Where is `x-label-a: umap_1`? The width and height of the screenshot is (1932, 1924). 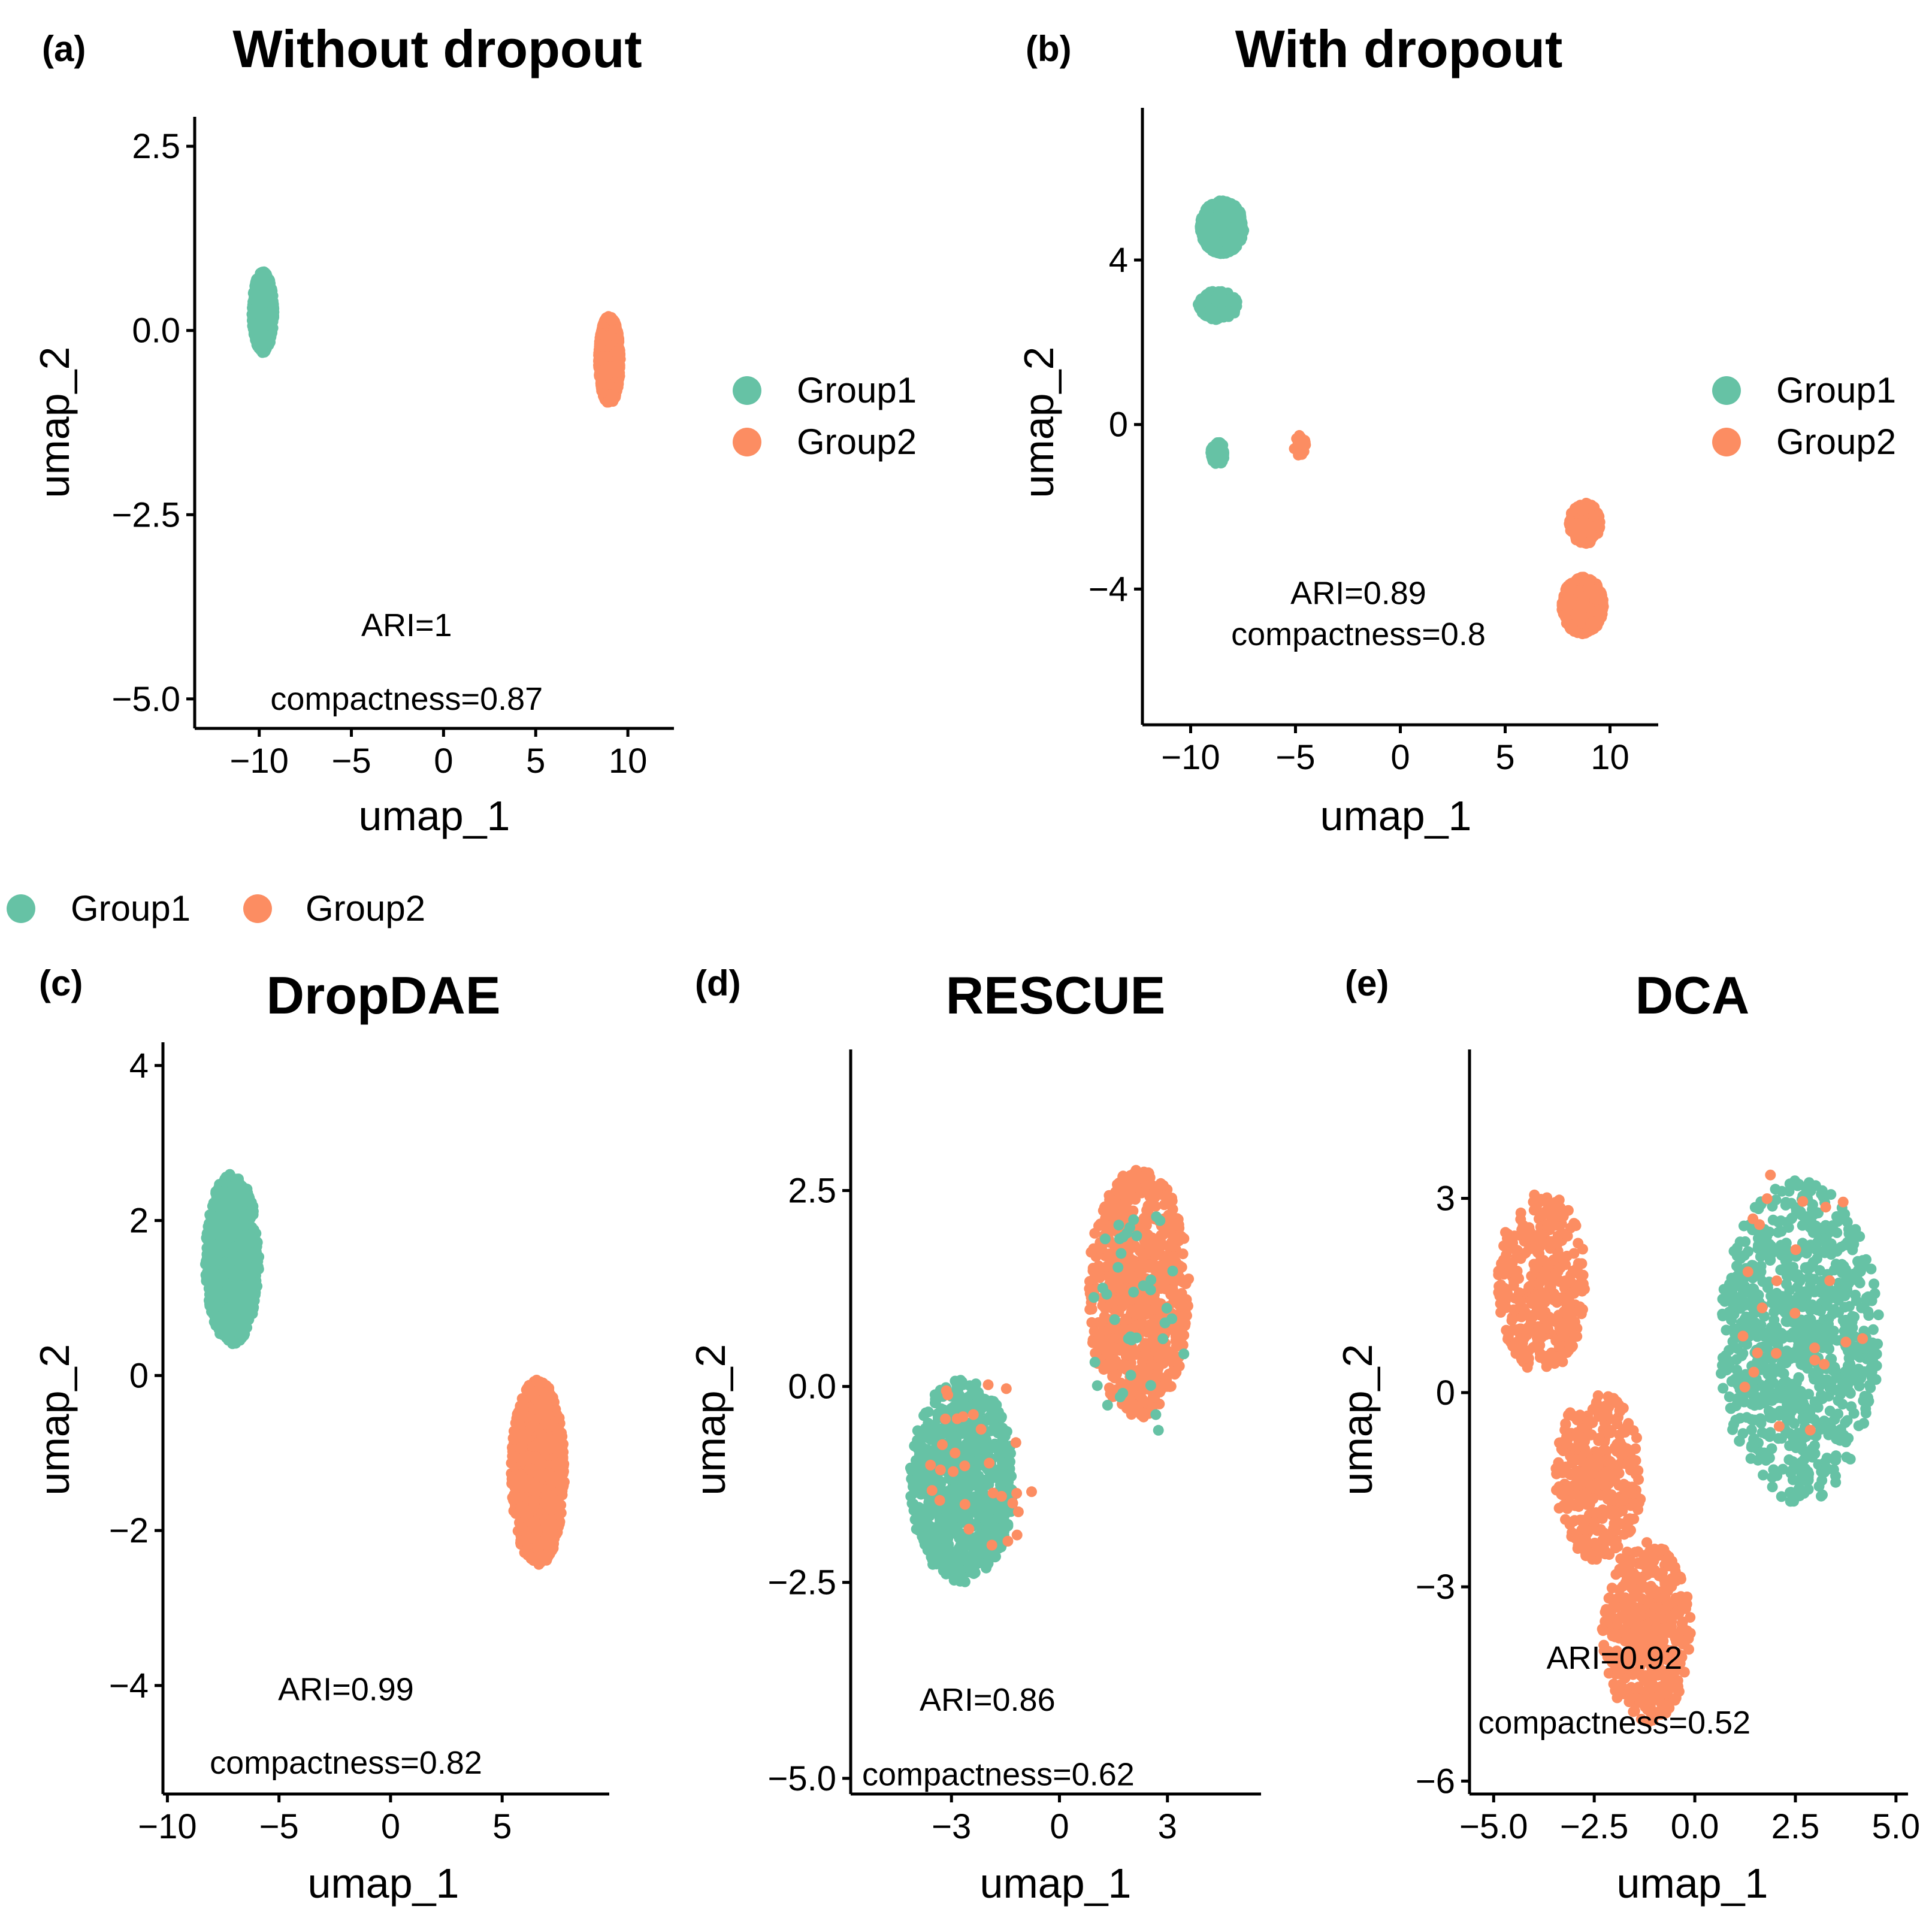 x-label-a: umap_1 is located at coordinates (434, 815).